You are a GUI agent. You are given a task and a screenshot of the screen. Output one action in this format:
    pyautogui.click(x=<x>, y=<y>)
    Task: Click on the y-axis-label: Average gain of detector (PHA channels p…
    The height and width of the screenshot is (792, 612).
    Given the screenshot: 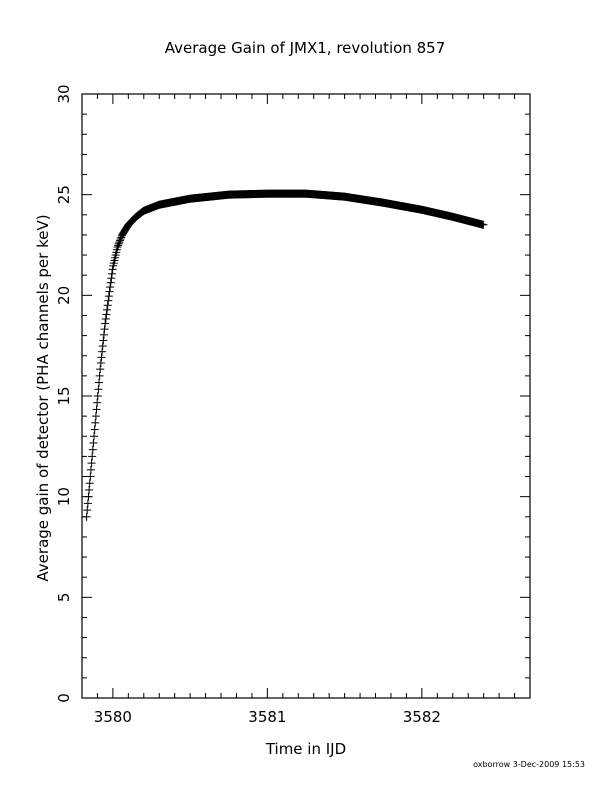 What is the action you would take?
    pyautogui.click(x=43, y=397)
    